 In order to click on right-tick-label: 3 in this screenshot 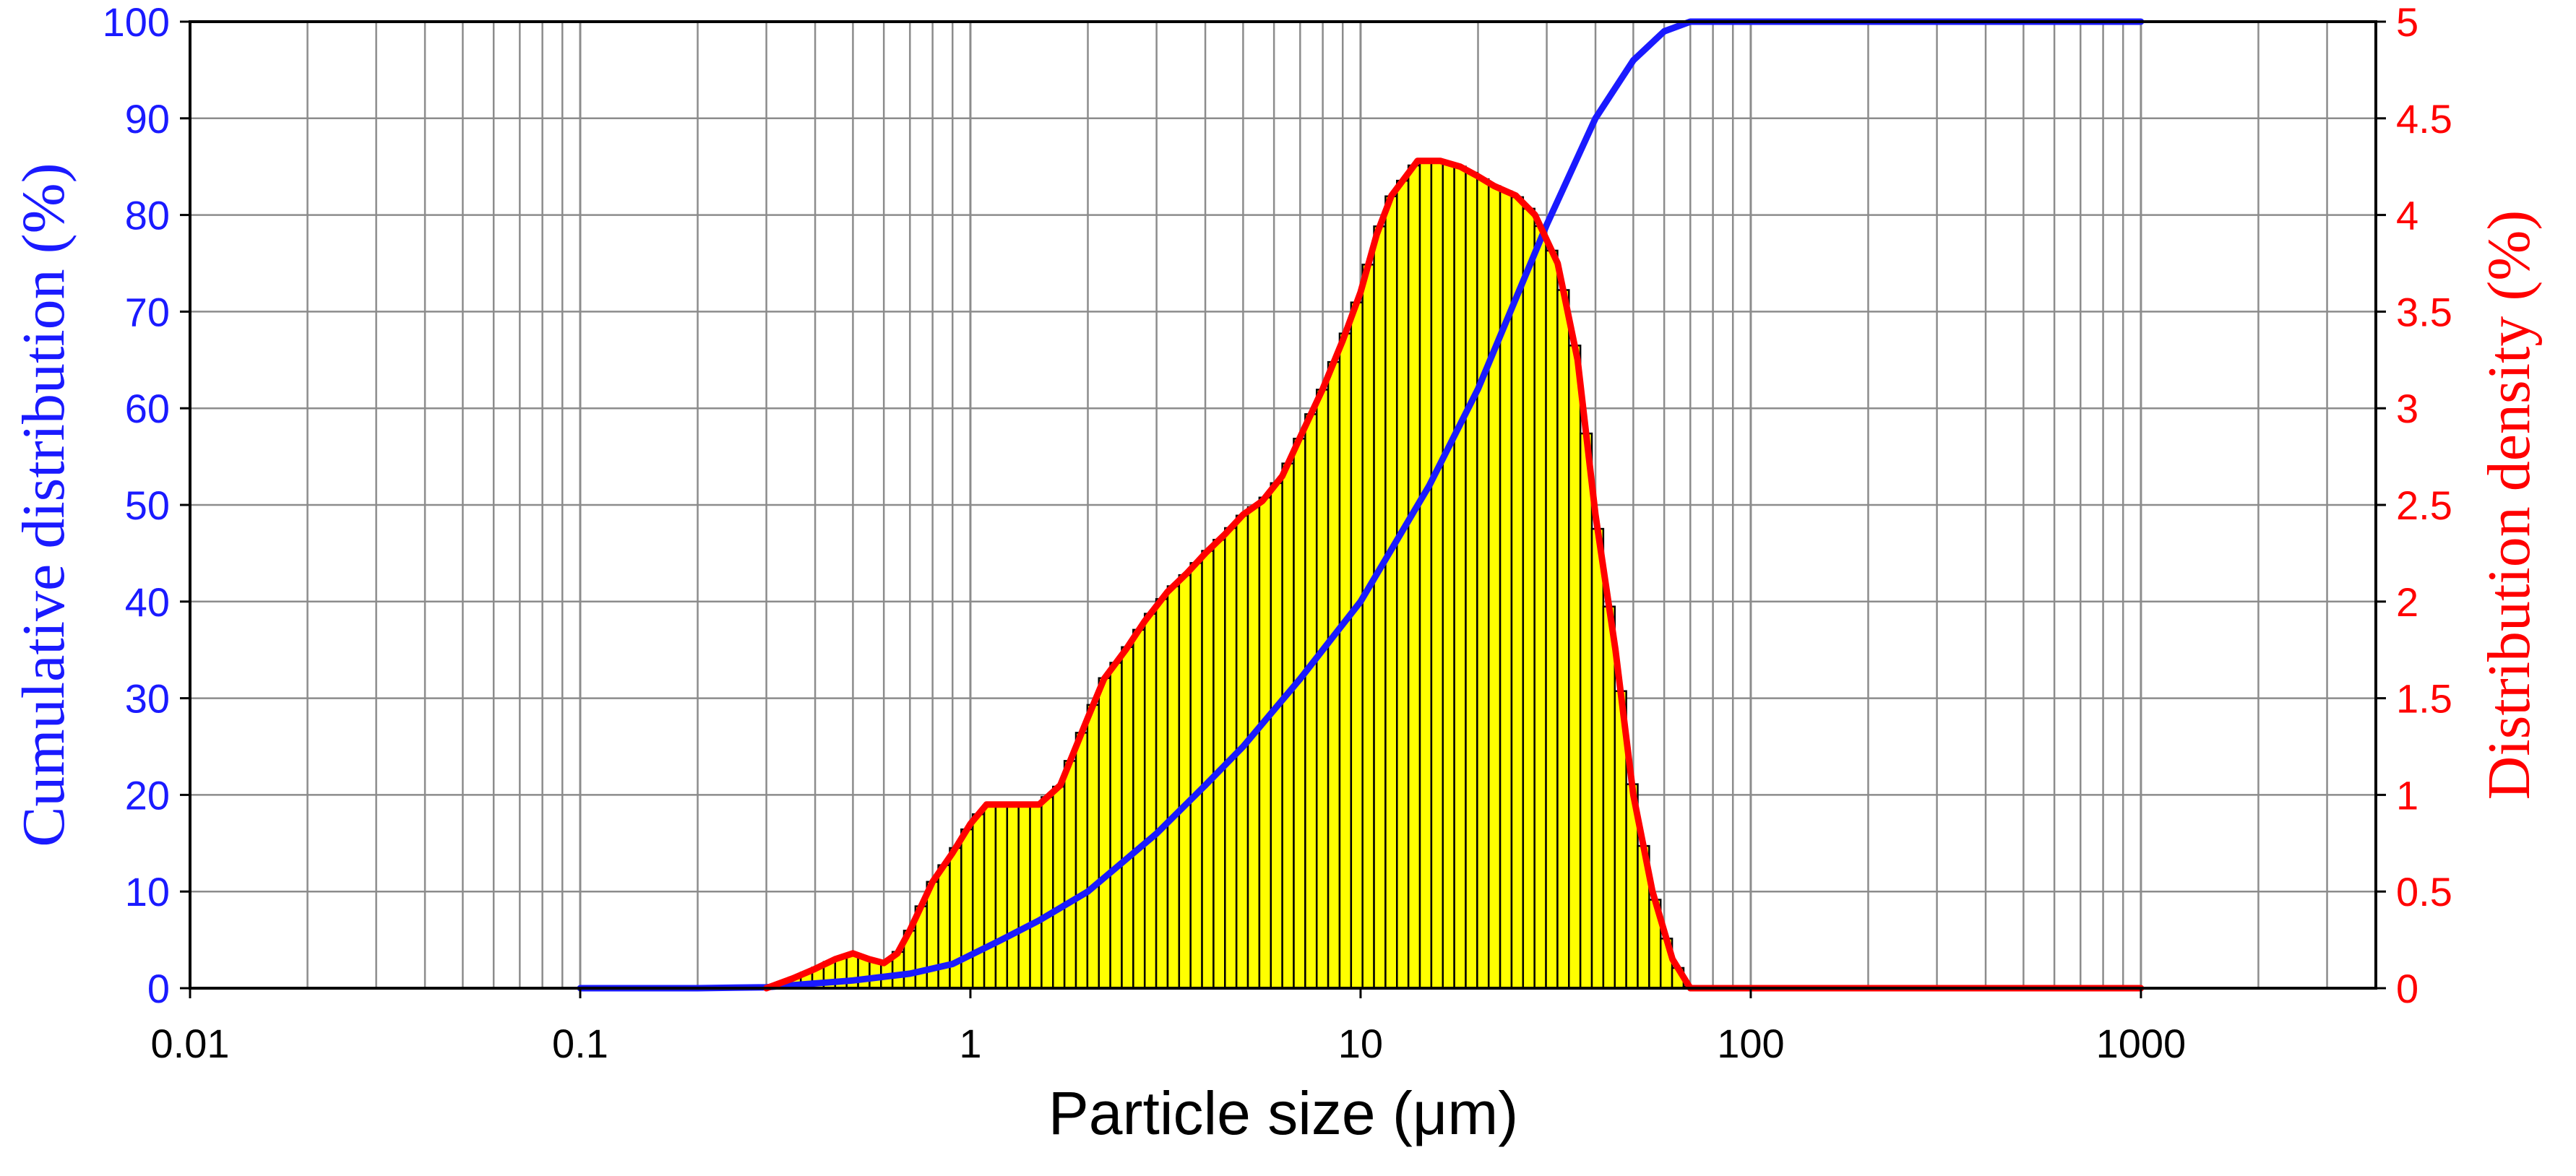, I will do `click(2407, 408)`.